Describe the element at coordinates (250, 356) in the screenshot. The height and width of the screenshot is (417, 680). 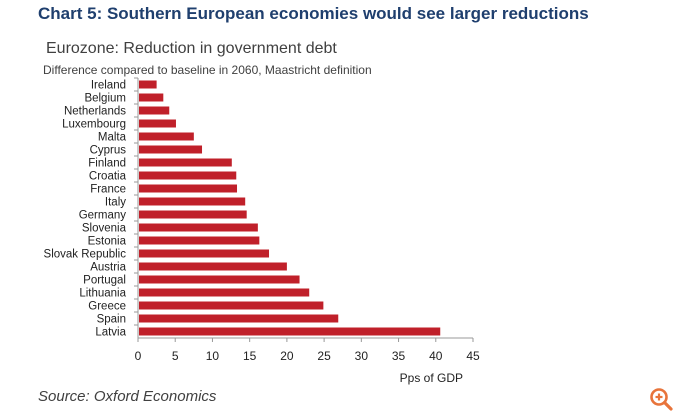
I see `x-tick-label: 15` at that location.